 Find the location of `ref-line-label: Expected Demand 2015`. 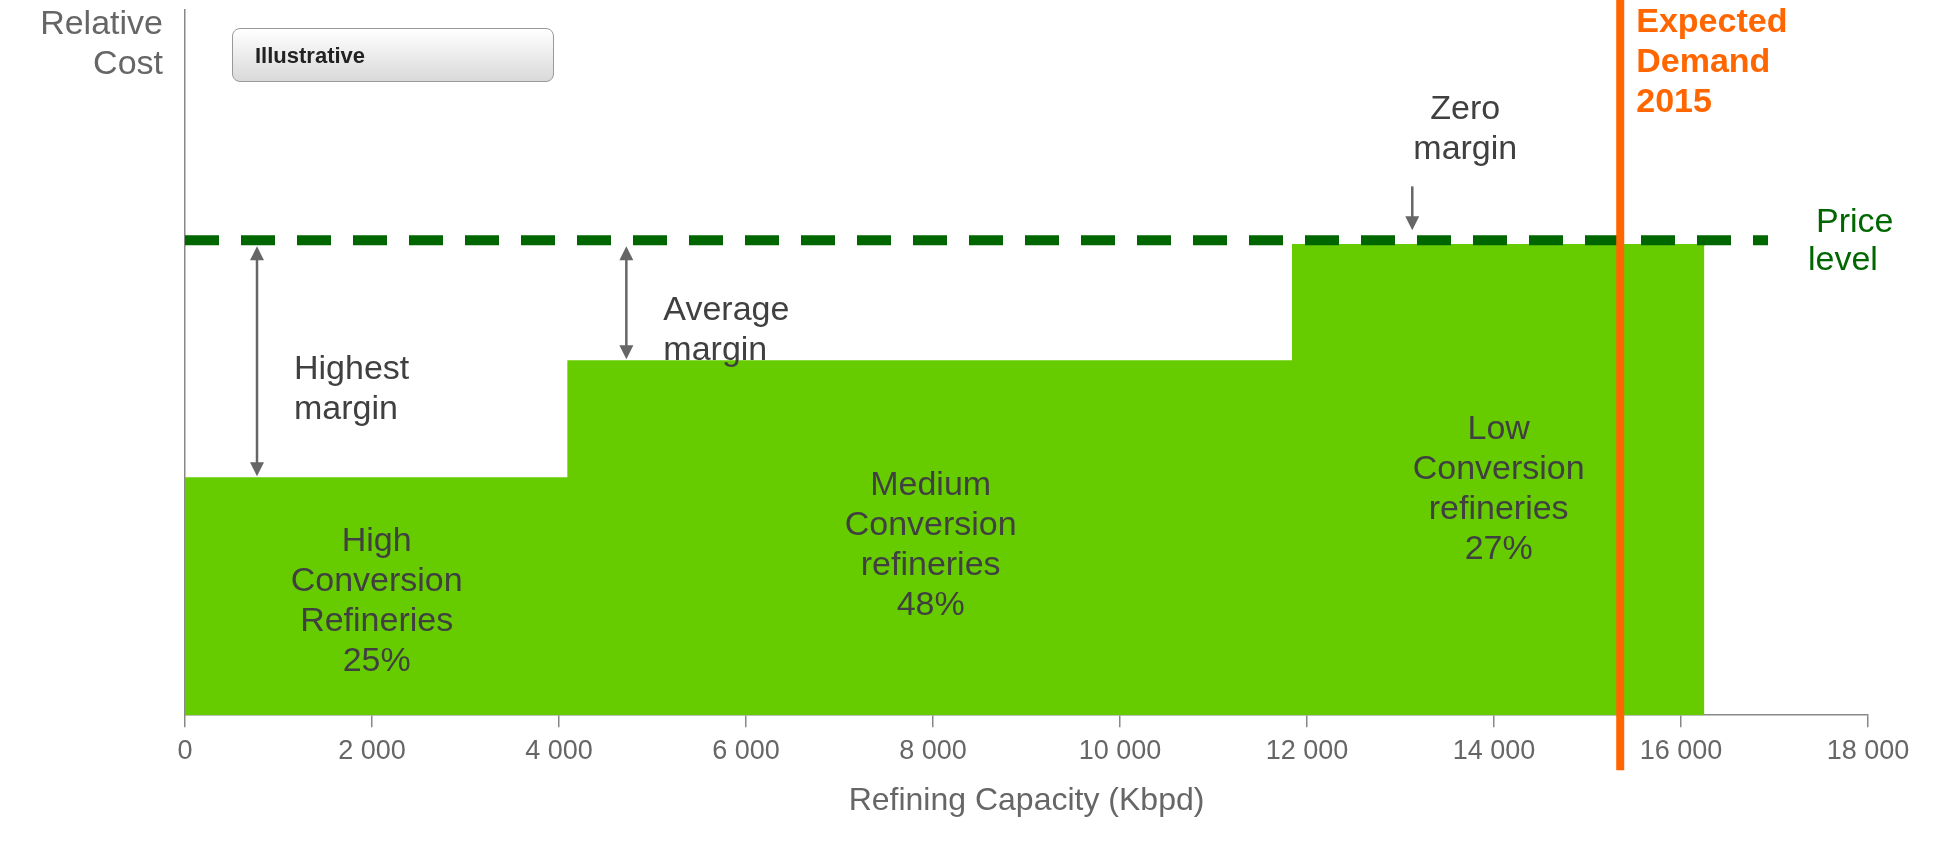

ref-line-label: Expected Demand 2015 is located at coordinates (1712, 60).